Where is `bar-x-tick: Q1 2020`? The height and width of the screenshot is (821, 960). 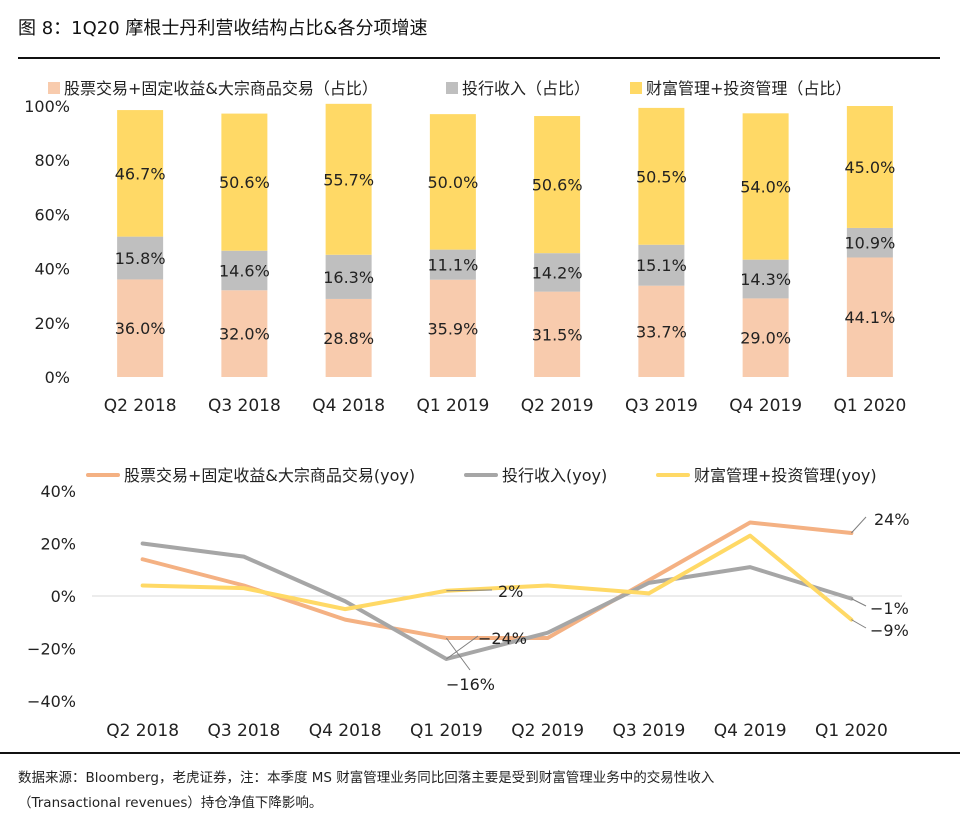
bar-x-tick: Q1 2020 is located at coordinates (869, 406).